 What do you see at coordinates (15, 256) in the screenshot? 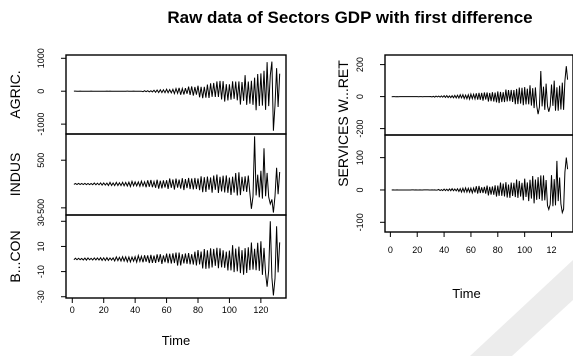
I see `y-axis-label: B...CON` at bounding box center [15, 256].